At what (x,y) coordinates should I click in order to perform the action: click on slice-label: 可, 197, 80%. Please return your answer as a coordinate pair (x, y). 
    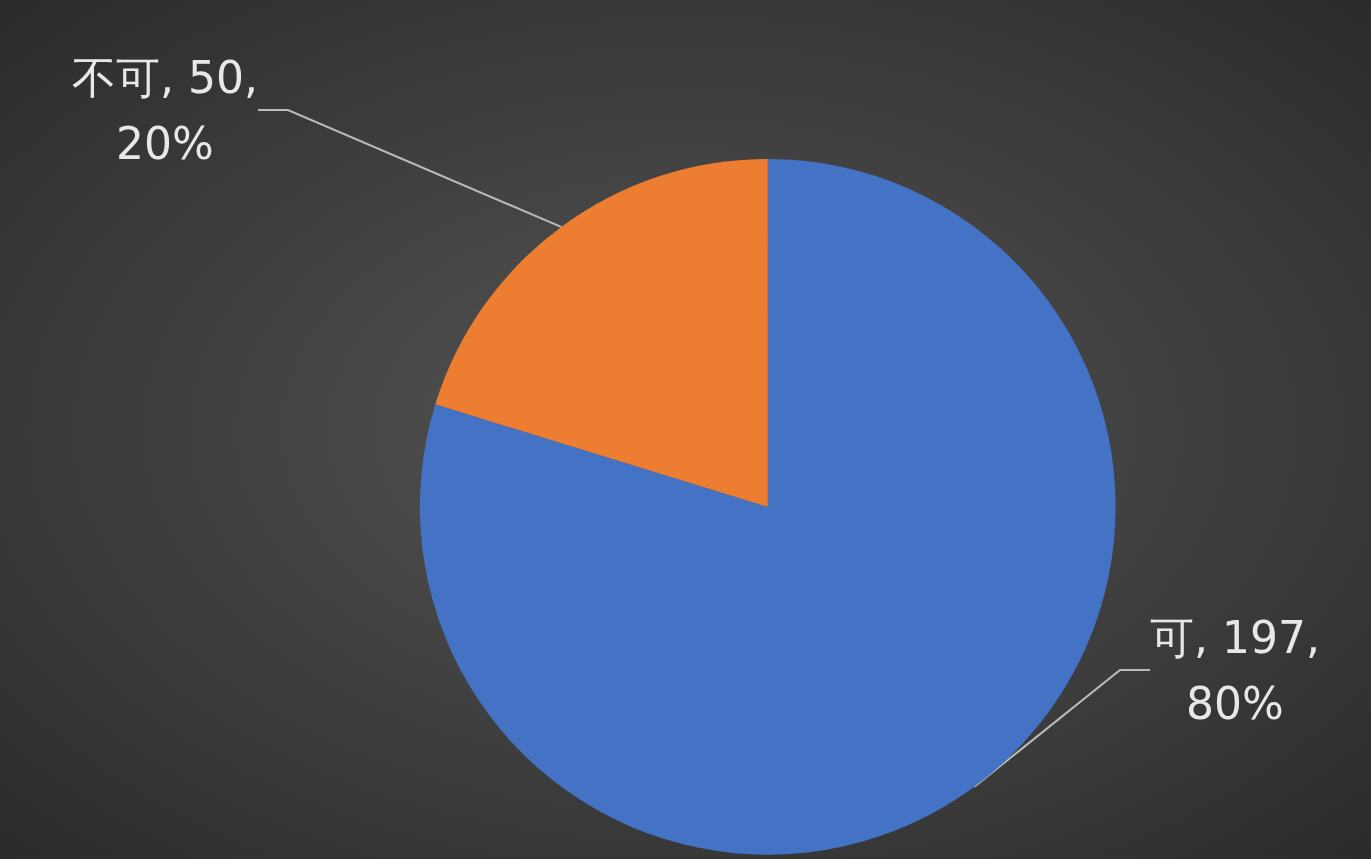
    Looking at the image, I should click on (1235, 670).